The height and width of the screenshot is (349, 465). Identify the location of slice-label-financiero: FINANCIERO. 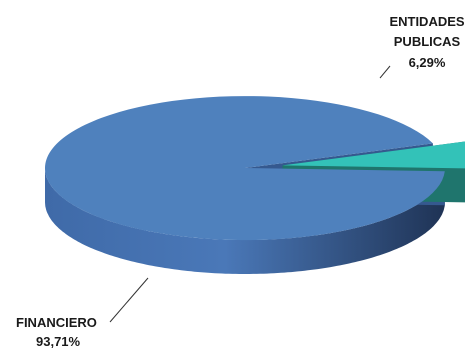
(56, 322).